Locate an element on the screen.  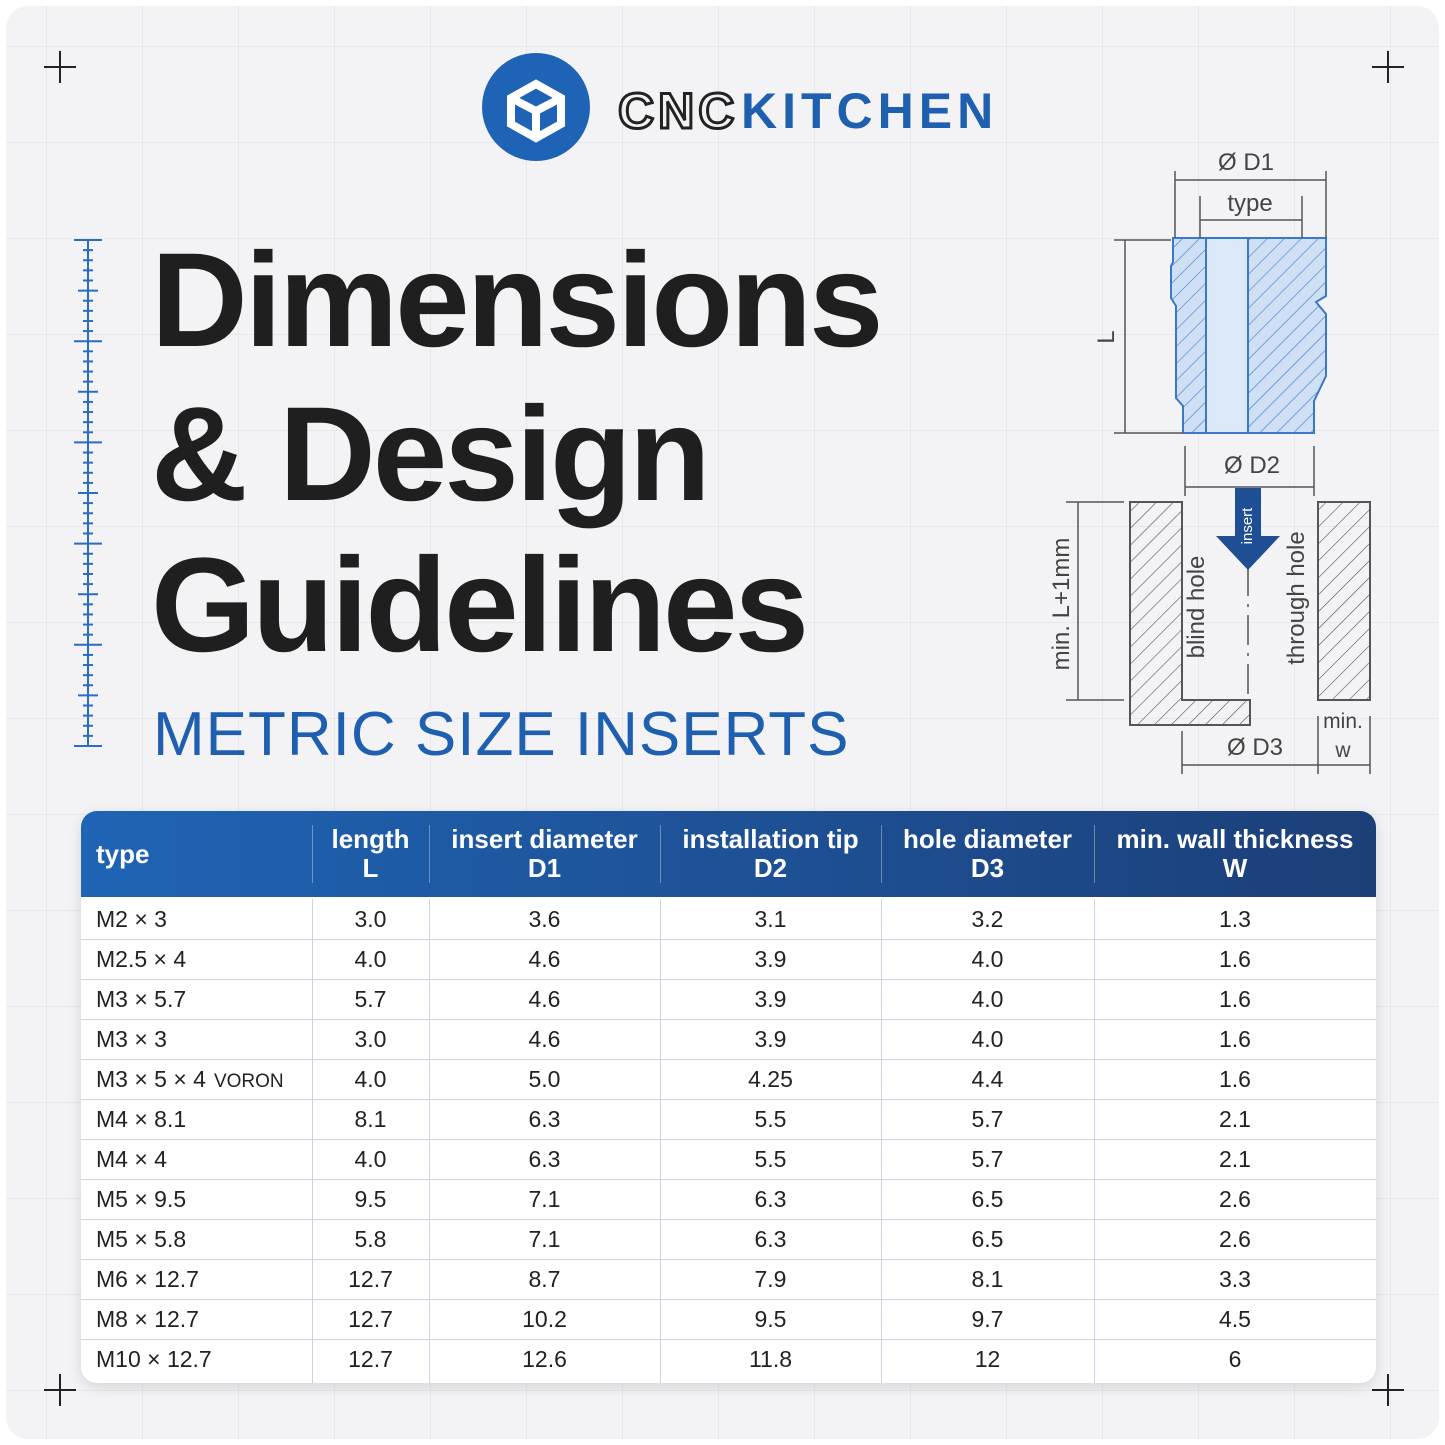
subtitle: METRIC SIZE INSERTS is located at coordinates (501, 734).